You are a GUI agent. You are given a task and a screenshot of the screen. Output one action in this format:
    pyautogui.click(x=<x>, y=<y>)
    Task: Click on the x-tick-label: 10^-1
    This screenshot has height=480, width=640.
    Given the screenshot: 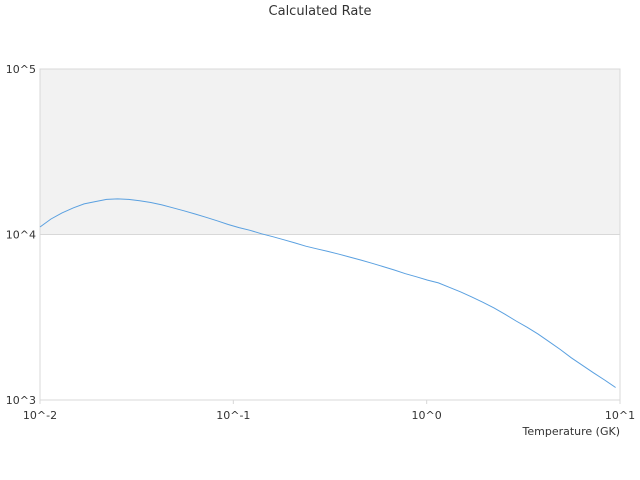 What is the action you would take?
    pyautogui.click(x=233, y=415)
    